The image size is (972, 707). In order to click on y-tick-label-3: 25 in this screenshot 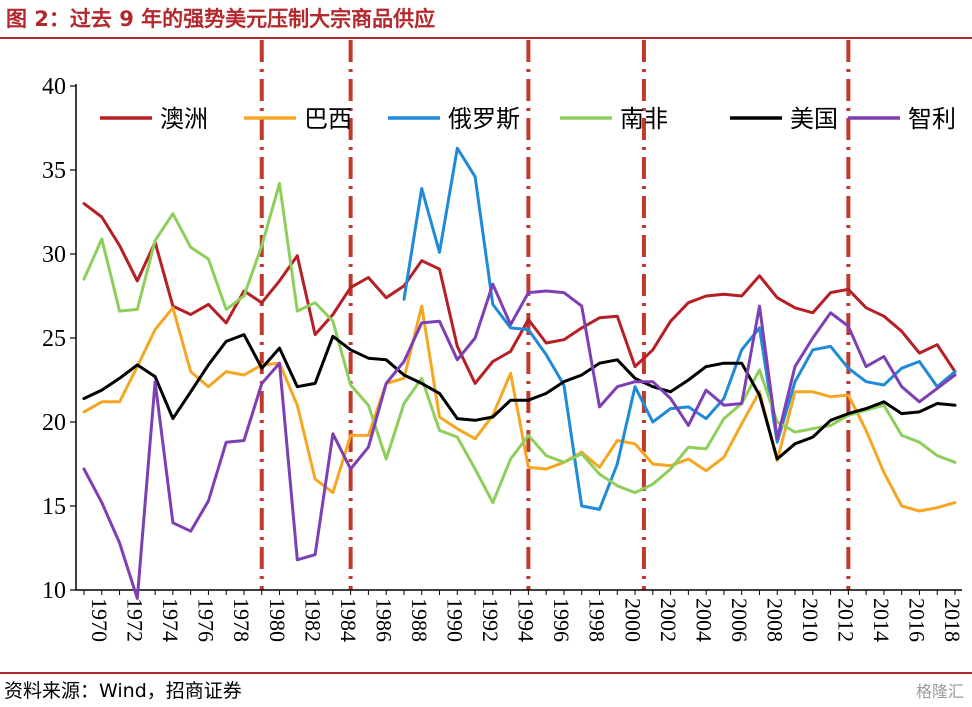, I will do `click(54, 339)`.